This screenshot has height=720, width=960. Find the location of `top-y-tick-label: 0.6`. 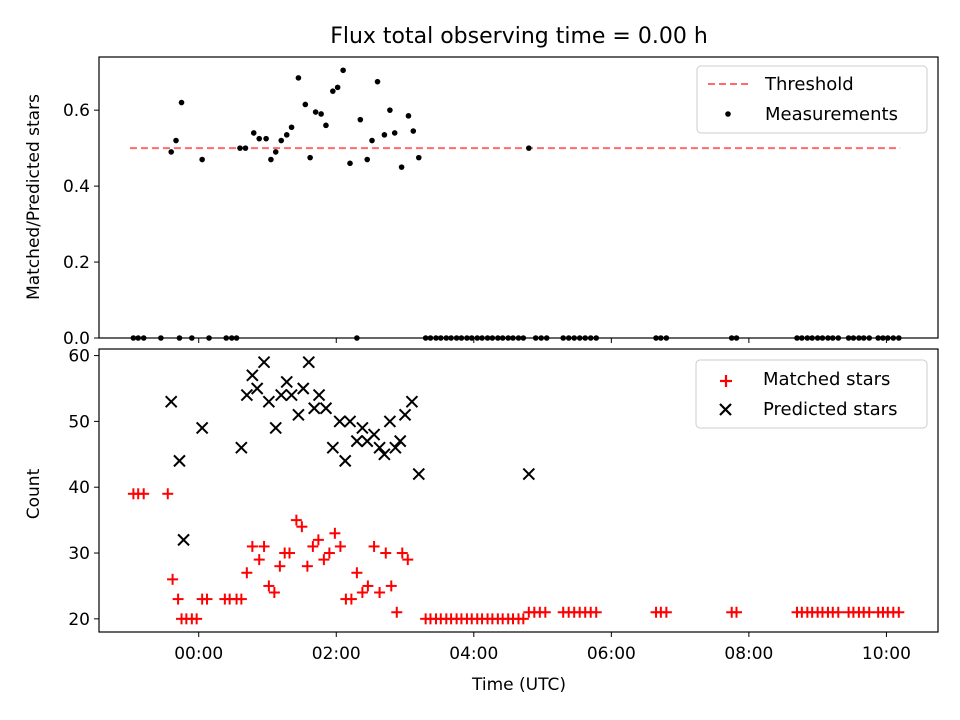

top-y-tick-label: 0.6 is located at coordinates (76, 111).